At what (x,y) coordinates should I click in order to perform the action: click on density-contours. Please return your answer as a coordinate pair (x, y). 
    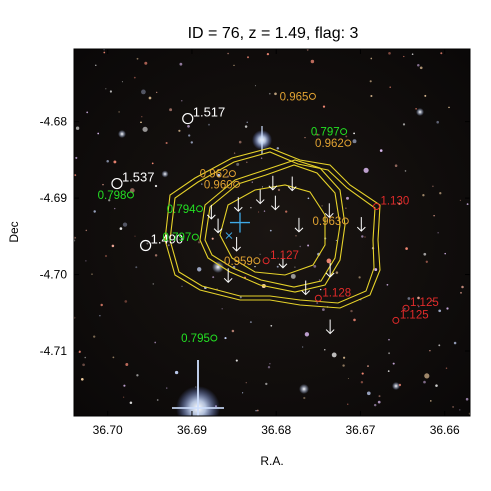
    Looking at the image, I should click on (272, 228).